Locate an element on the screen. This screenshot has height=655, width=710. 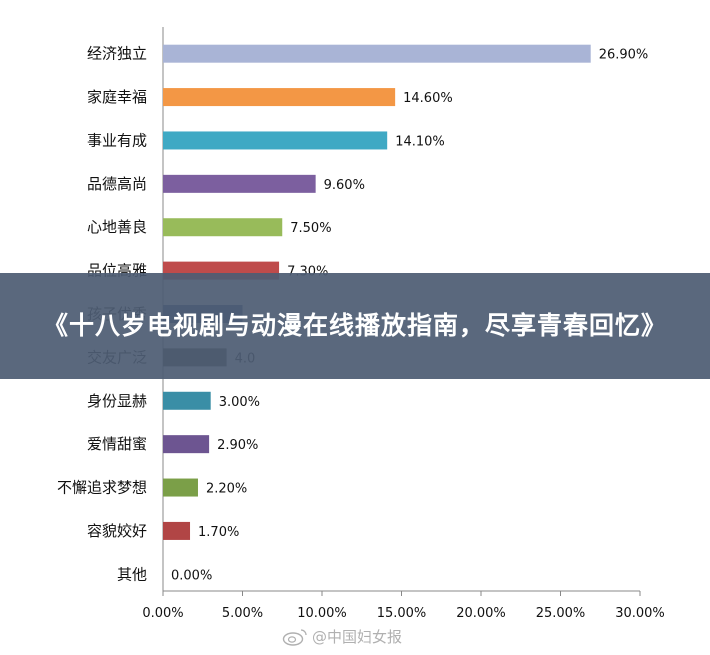
x-tick-label-4: 20.00% is located at coordinates (481, 613).